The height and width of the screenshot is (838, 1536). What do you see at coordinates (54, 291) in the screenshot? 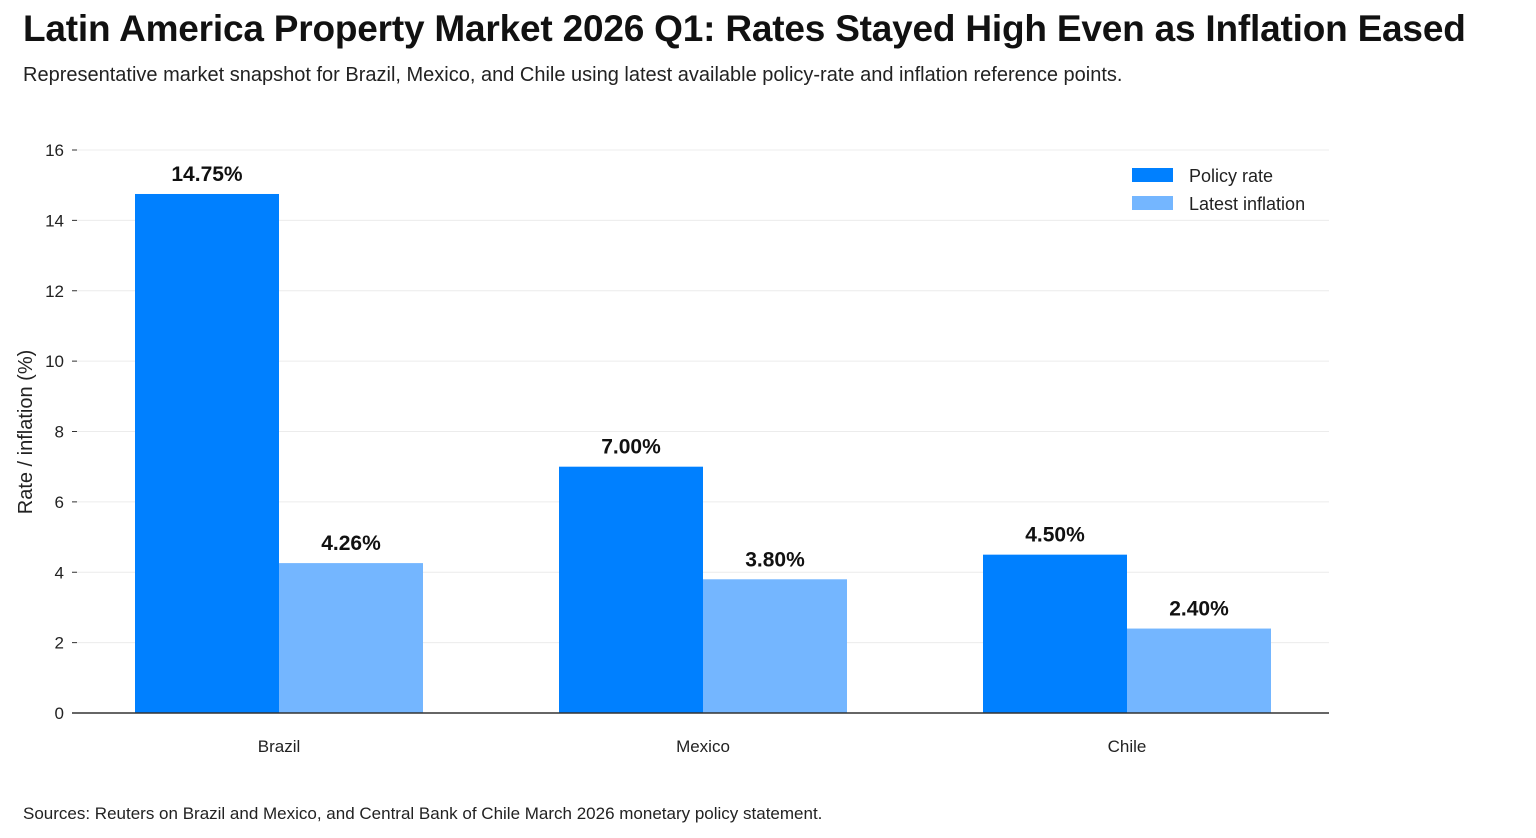
I see `y-tick-label: 12` at bounding box center [54, 291].